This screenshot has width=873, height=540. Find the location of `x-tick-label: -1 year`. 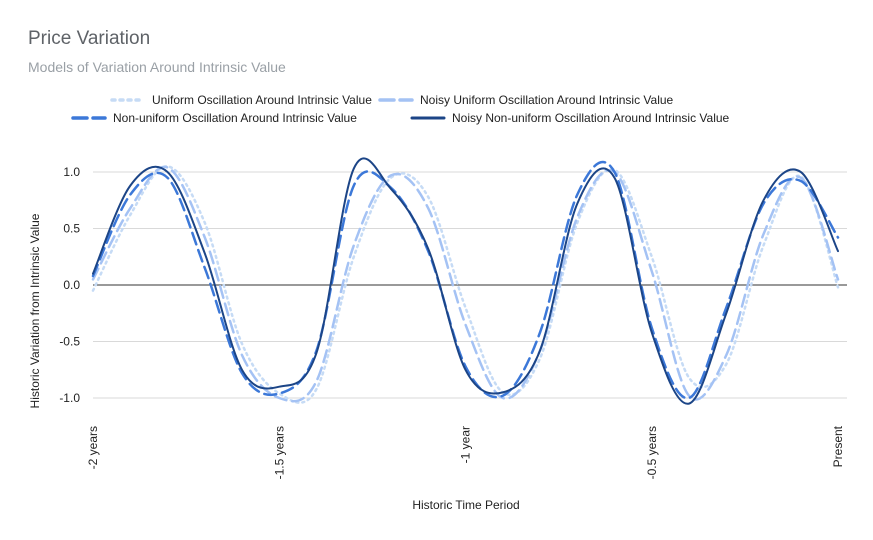

x-tick-label: -1 year is located at coordinates (466, 444).